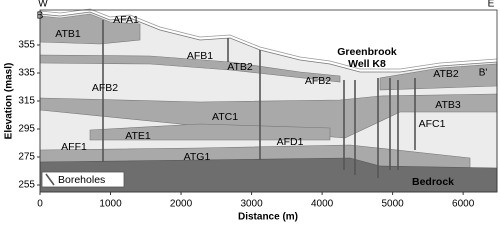 This screenshot has width=500, height=240. What do you see at coordinates (43, 5) in the screenshot?
I see `compass-label: W` at bounding box center [43, 5].